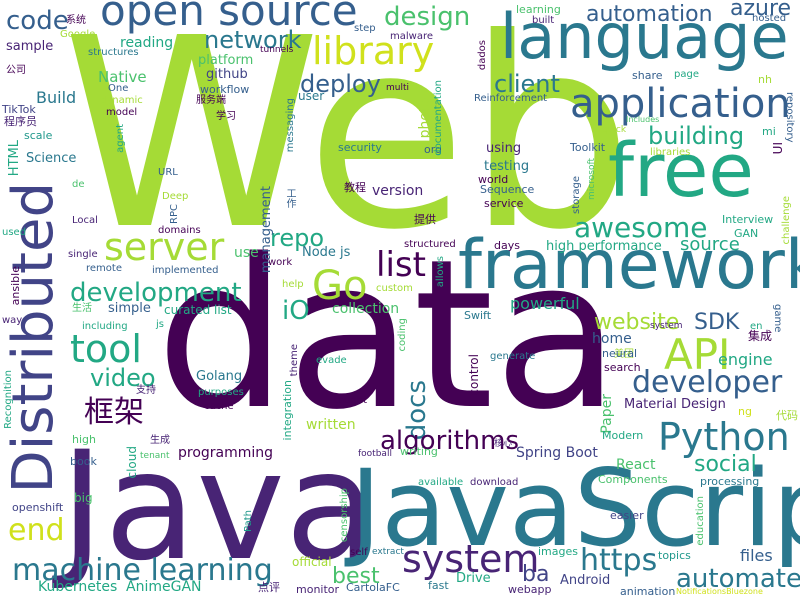 This screenshot has height=600, width=800. Describe the element at coordinates (129, 308) in the screenshot. I see `cloud-word: simple` at that location.